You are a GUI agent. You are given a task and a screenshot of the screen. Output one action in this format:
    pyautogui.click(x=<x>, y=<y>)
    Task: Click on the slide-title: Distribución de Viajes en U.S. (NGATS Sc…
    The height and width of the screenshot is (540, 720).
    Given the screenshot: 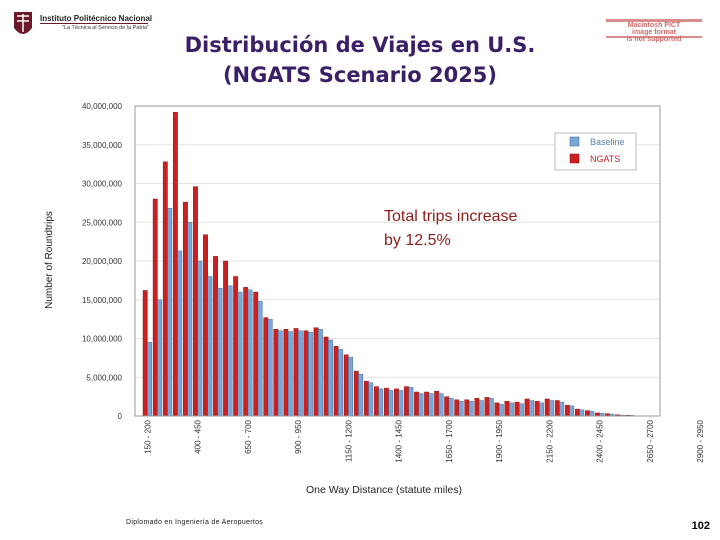 What is the action you would take?
    pyautogui.click(x=360, y=60)
    